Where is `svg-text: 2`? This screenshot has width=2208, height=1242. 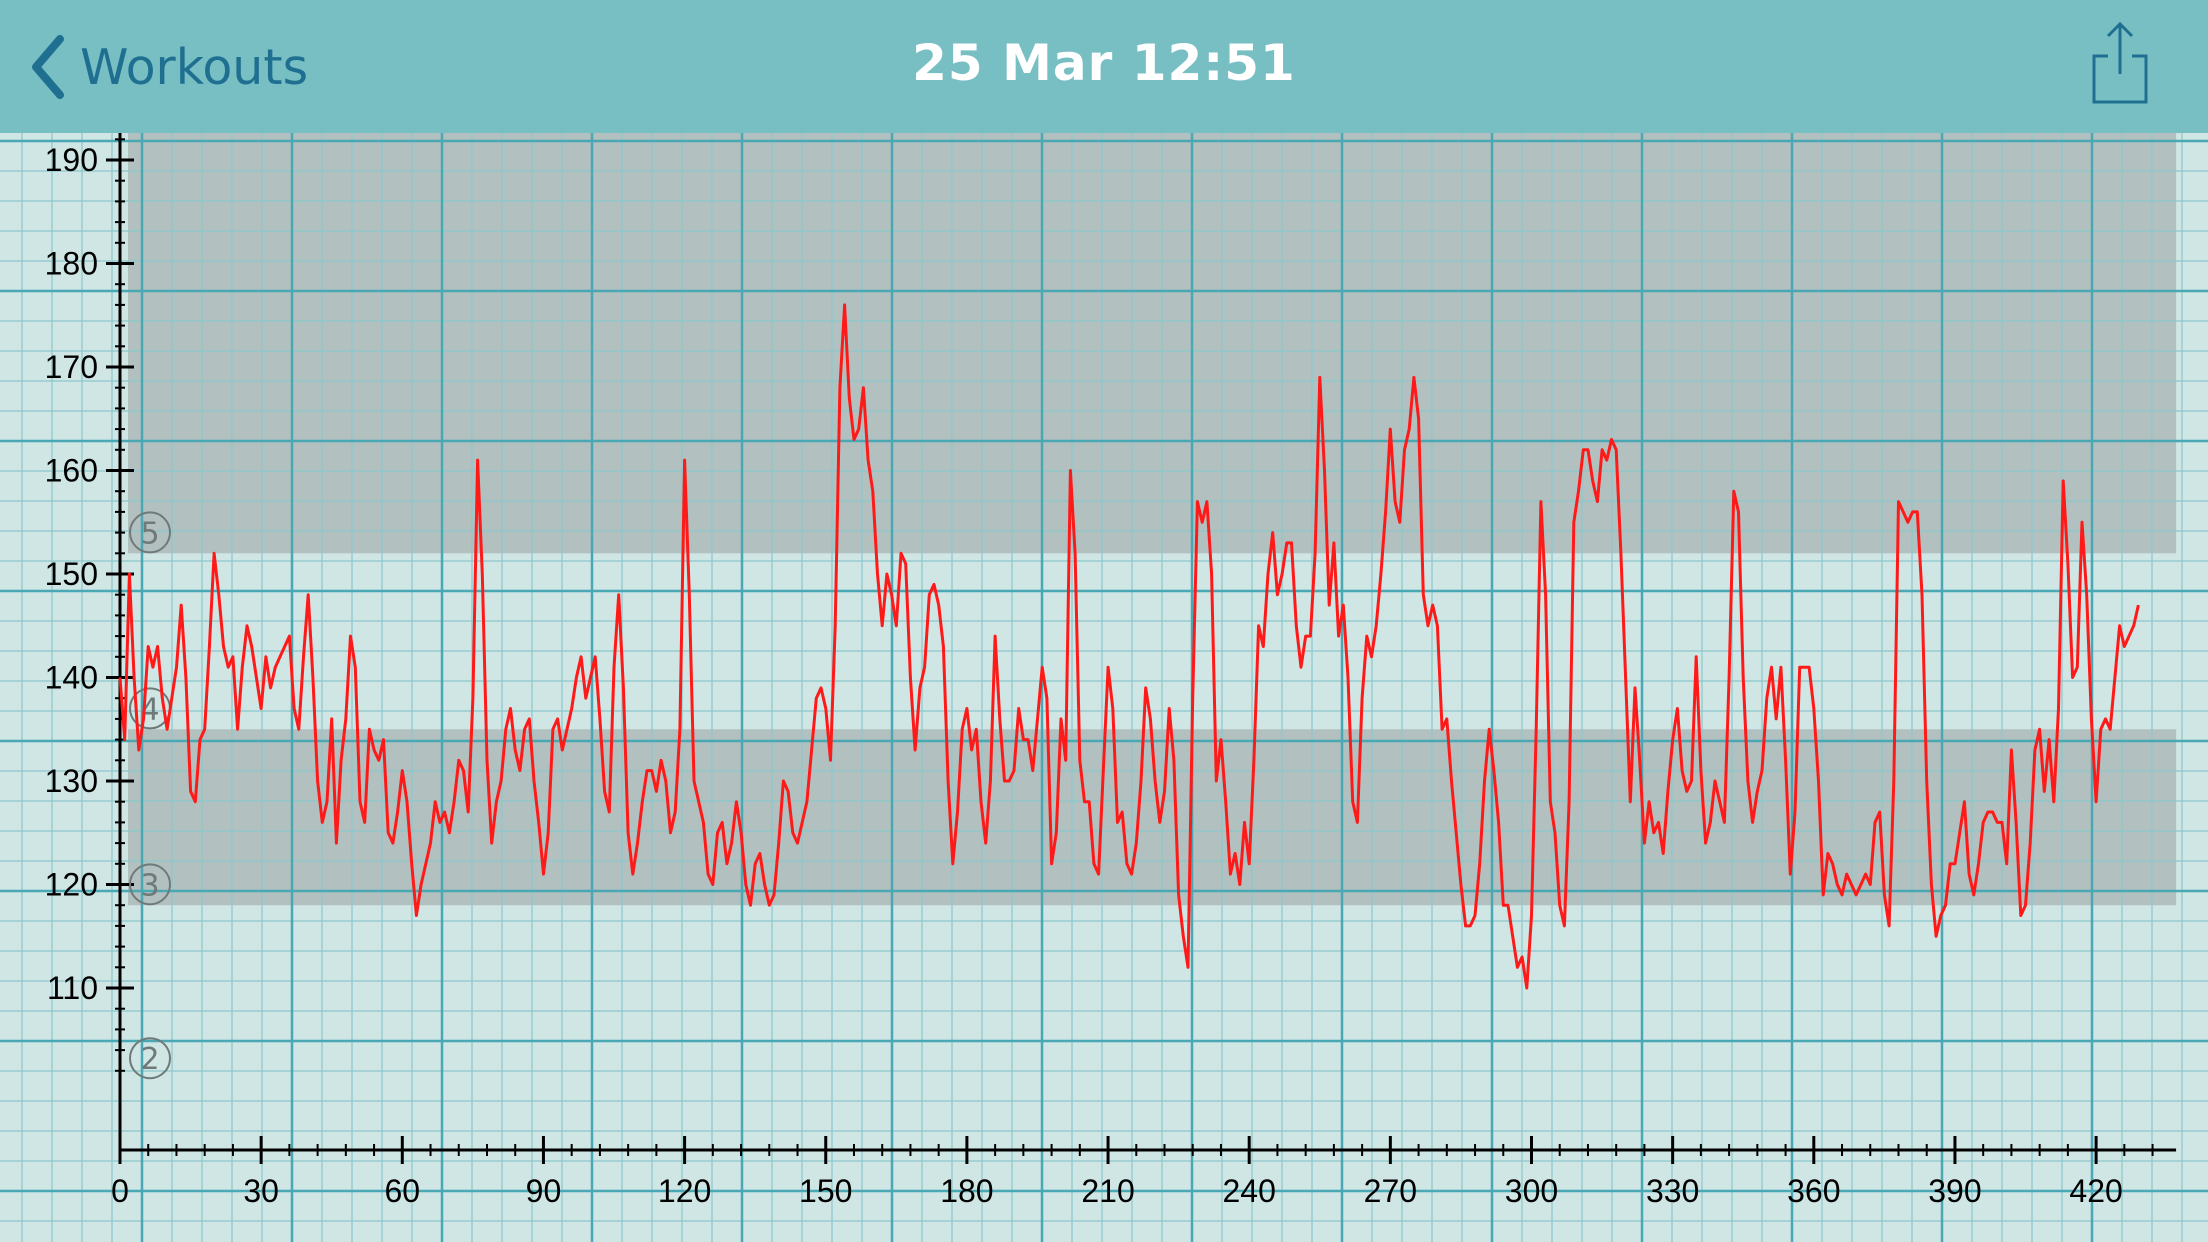
svg-text: 2 is located at coordinates (149, 1059).